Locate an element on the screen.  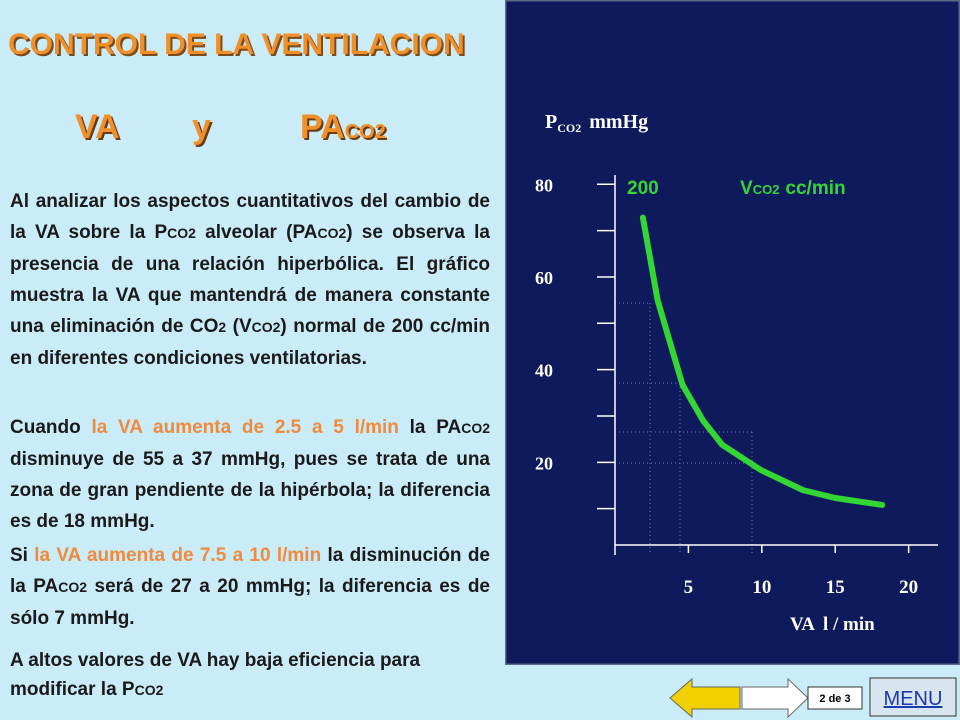
y-axis-label: PCO2 mmHg is located at coordinates (596, 123).